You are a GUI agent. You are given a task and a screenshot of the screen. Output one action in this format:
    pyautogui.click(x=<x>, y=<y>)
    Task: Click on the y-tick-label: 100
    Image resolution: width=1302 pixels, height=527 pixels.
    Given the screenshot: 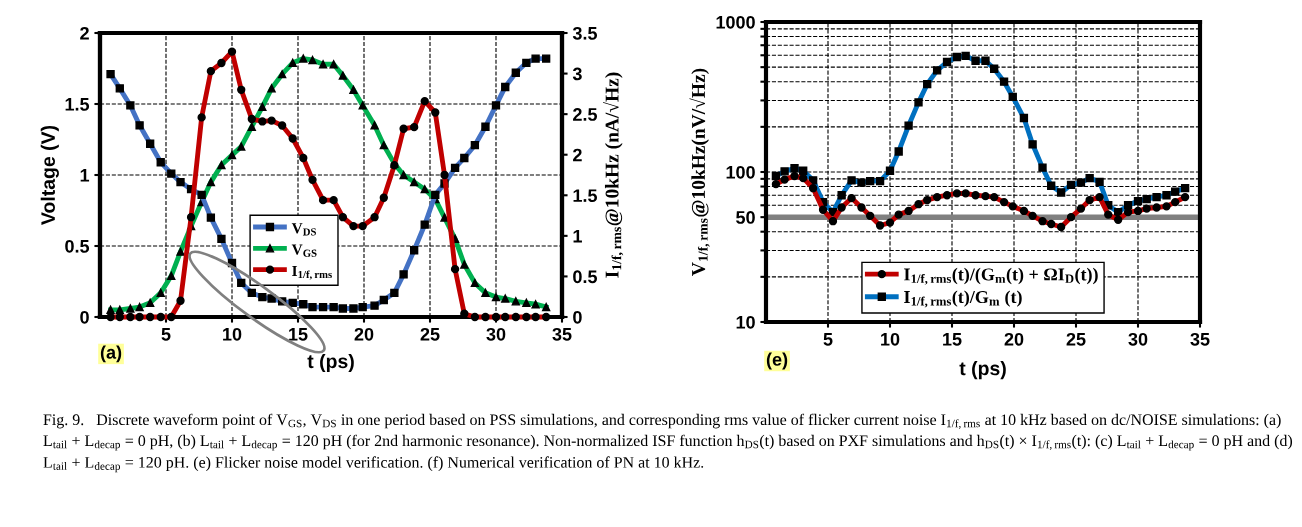 What is the action you would take?
    pyautogui.click(x=740, y=172)
    